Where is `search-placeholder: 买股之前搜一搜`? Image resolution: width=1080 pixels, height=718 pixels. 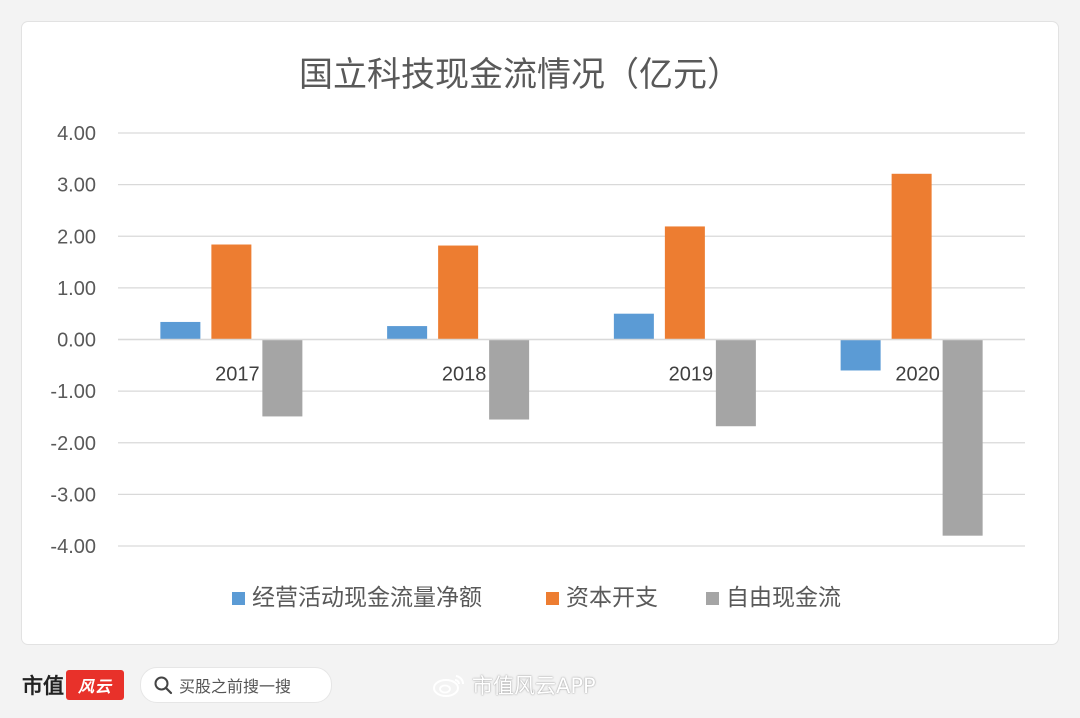 search-placeholder: 买股之前搜一搜 is located at coordinates (235, 686).